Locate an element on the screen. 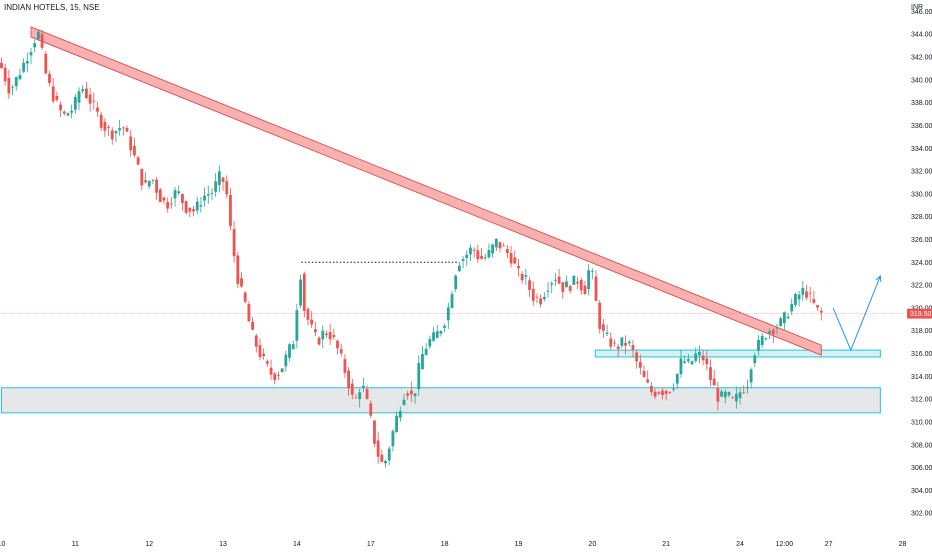 This screenshot has height=555, width=932. y-tick-label: 344.00 is located at coordinates (921, 35).